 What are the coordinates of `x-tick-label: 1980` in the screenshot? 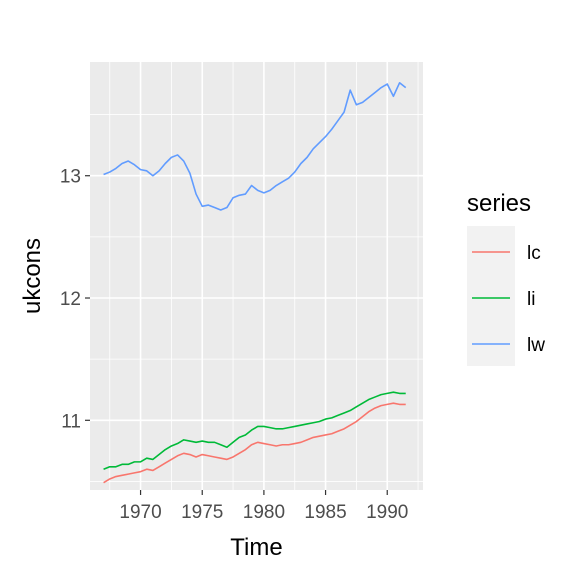 It's located at (264, 512).